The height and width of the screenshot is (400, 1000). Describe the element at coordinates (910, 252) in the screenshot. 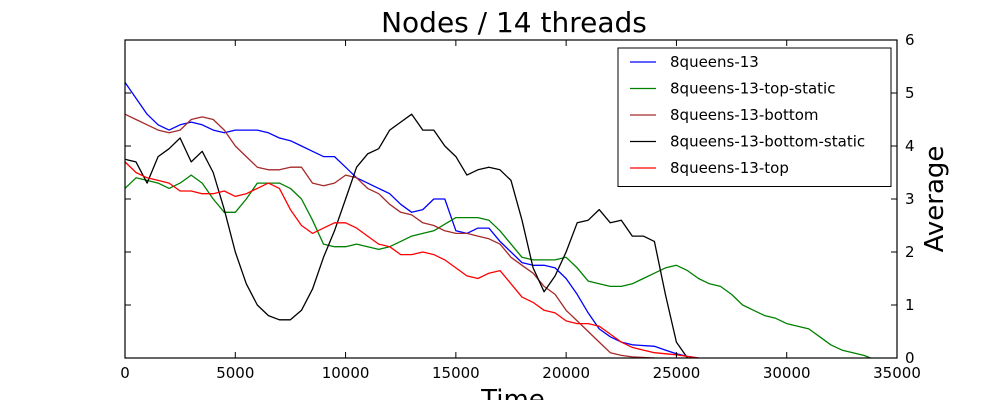

I see `y-tick-label: 2` at that location.